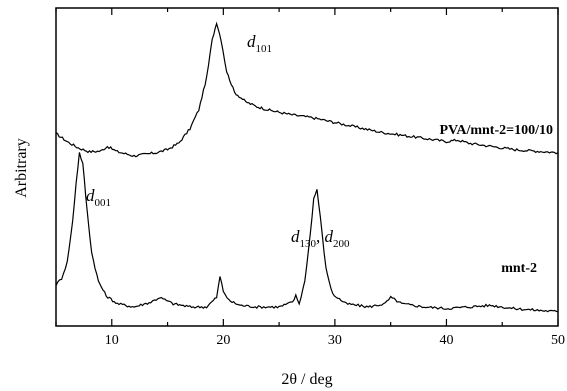 The width and height of the screenshot is (567, 391). What do you see at coordinates (264, 49) in the screenshot?
I see `peak-label-d101-sub: 101` at bounding box center [264, 49].